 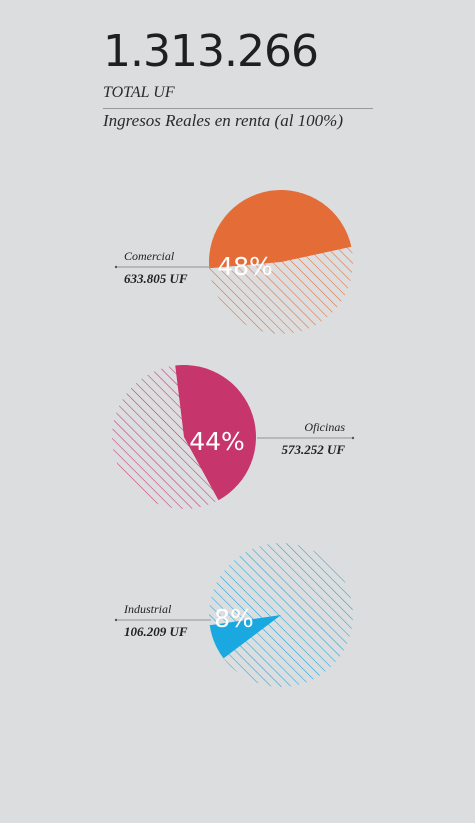 I want to click on category-value-label: 106.209 UF, so click(x=156, y=631).